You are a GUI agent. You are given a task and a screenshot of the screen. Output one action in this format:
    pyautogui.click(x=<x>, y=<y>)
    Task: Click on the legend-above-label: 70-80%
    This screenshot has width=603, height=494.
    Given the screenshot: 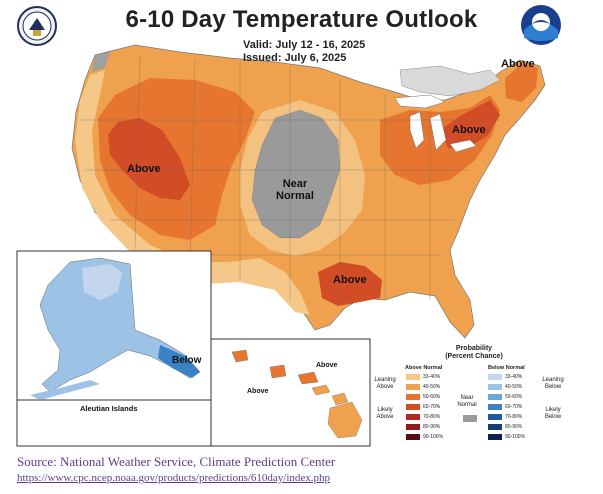 What is the action you would take?
    pyautogui.click(x=432, y=416)
    